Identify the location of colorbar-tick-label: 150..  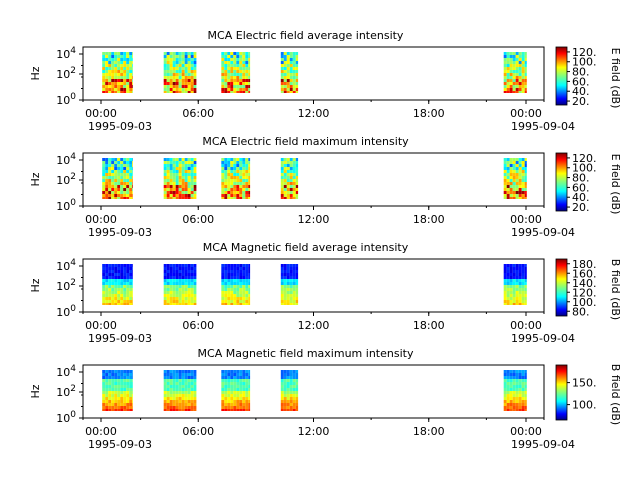
(584, 383).